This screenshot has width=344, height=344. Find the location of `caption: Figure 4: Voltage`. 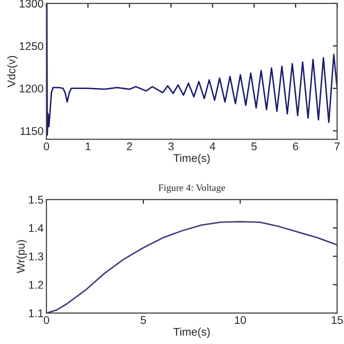

caption: Figure 4: Voltage is located at coordinates (192, 189).